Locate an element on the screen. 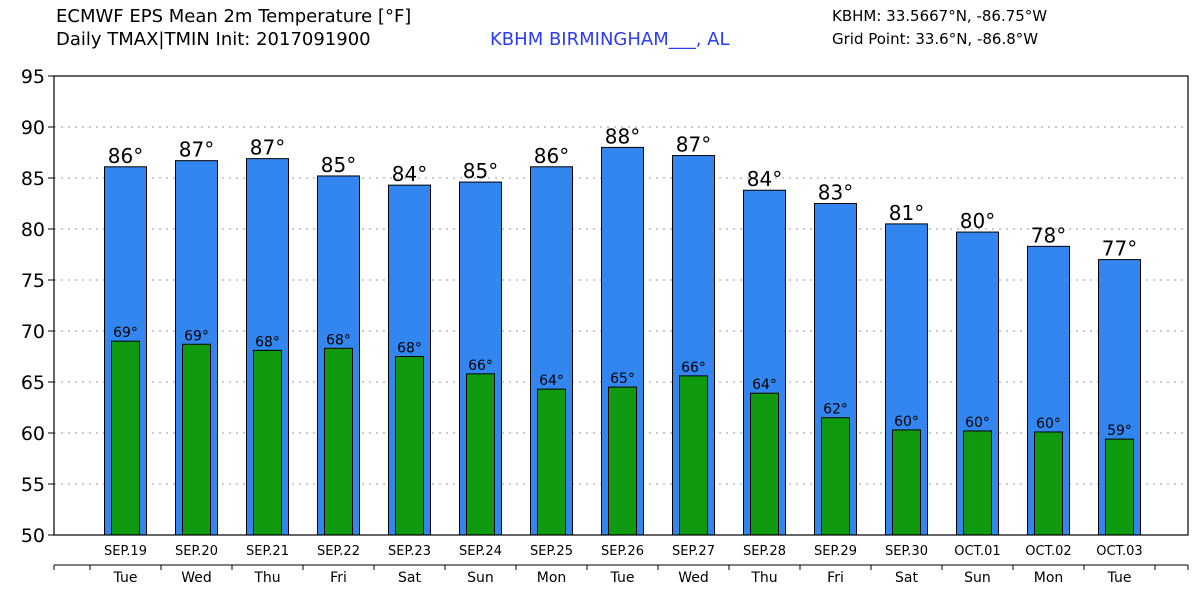 The width and height of the screenshot is (1200, 600). chart-title: ECMWF EPS Mean 2m Temperature [°F] is located at coordinates (234, 16).